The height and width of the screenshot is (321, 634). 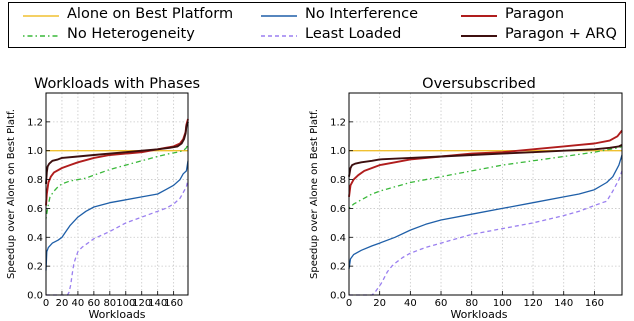 What do you see at coordinates (117, 84) in the screenshot?
I see `chart-title: Workloads with Phases` at bounding box center [117, 84].